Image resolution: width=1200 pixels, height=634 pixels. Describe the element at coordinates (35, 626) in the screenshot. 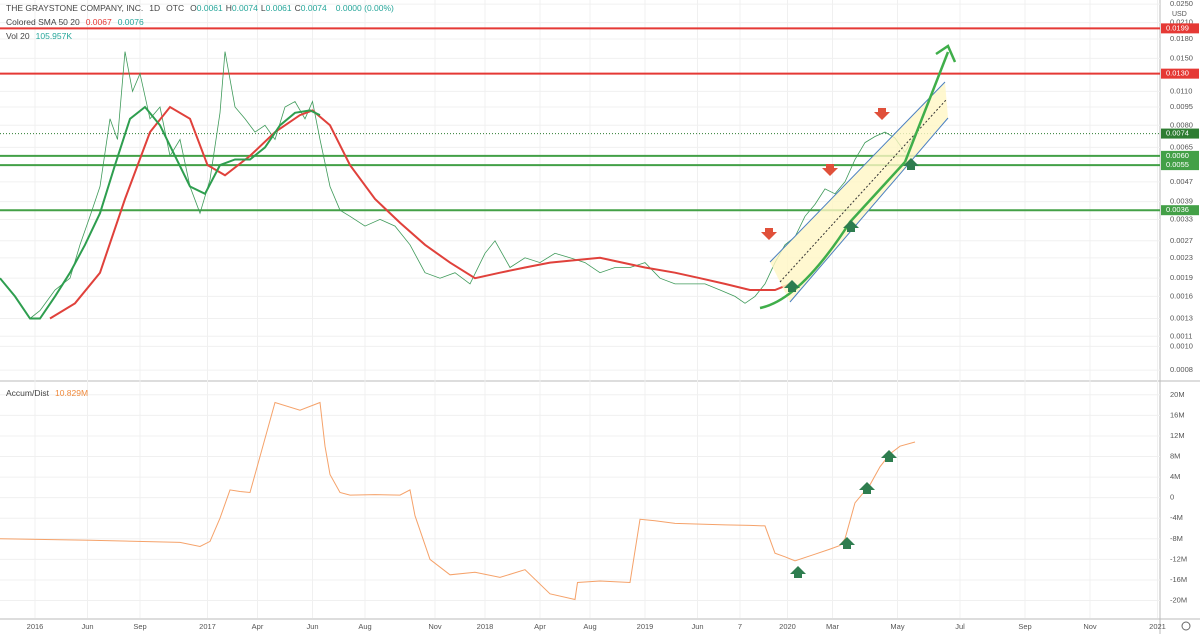

I see `x-tick-label: 2016` at that location.